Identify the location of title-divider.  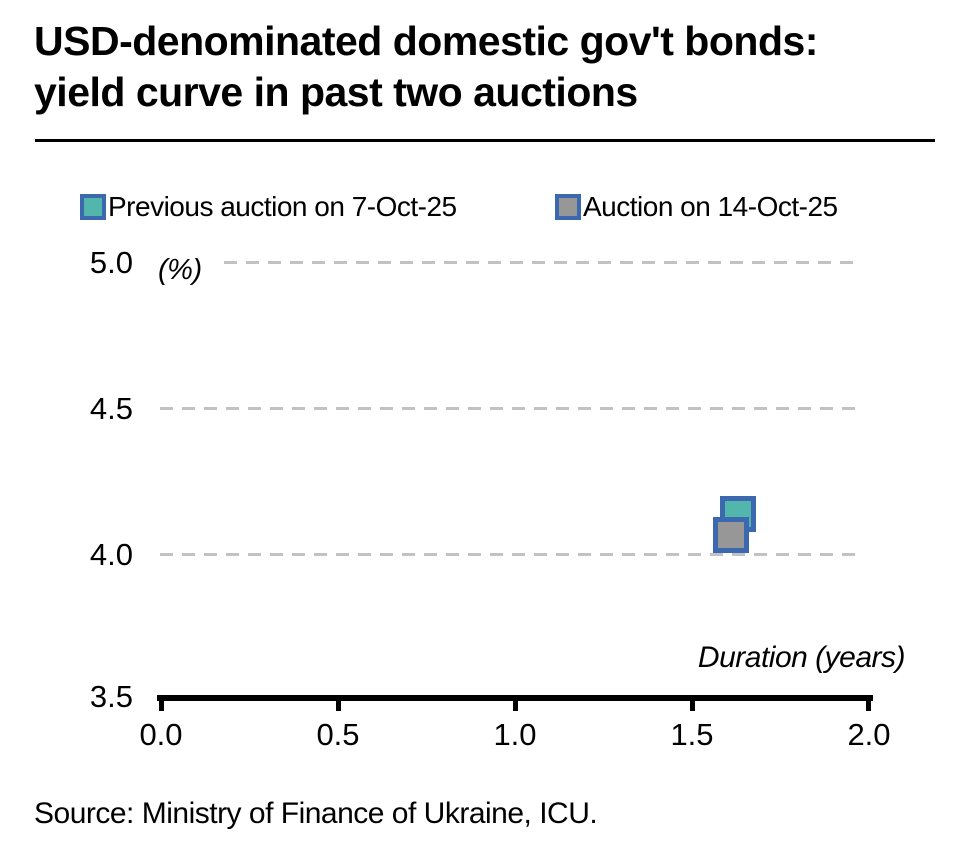
(485, 140).